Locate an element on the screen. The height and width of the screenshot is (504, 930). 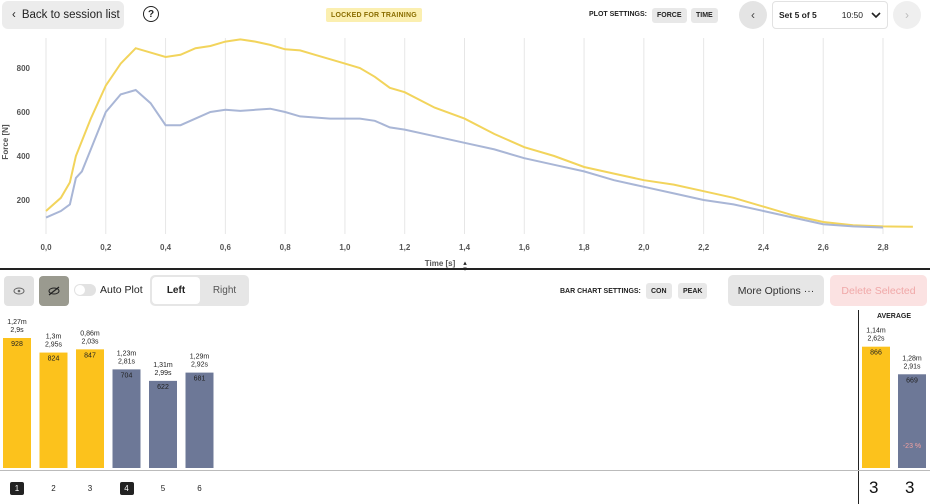
left-tab: Left is located at coordinates (176, 290).